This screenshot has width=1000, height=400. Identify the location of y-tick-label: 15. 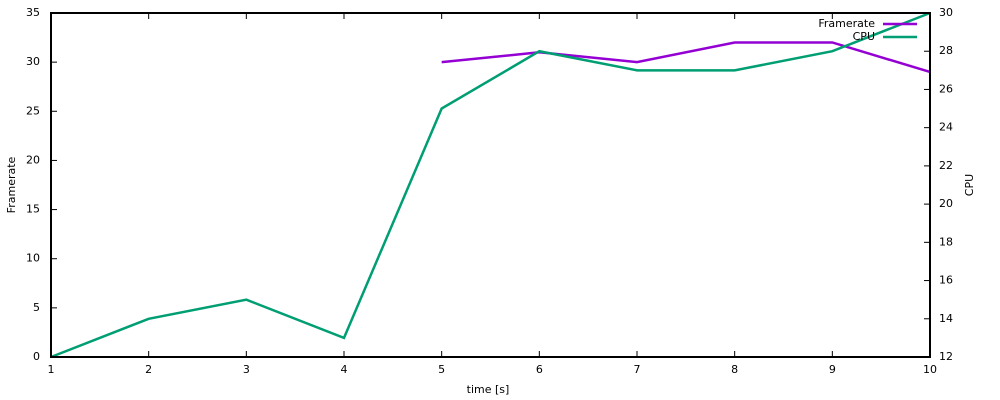
(33, 209).